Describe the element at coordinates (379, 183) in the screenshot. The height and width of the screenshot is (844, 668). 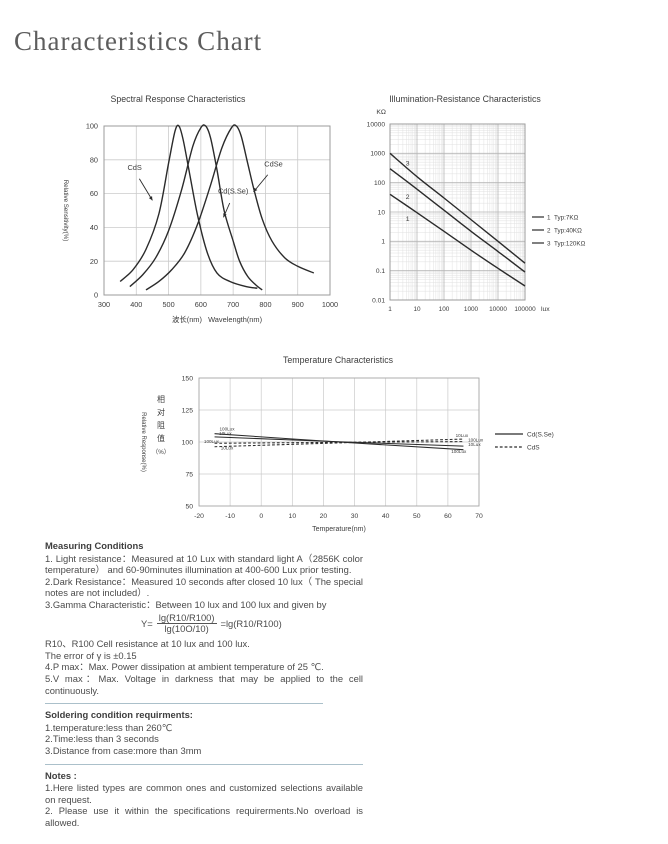
I see `illum-y-tick: 100` at that location.